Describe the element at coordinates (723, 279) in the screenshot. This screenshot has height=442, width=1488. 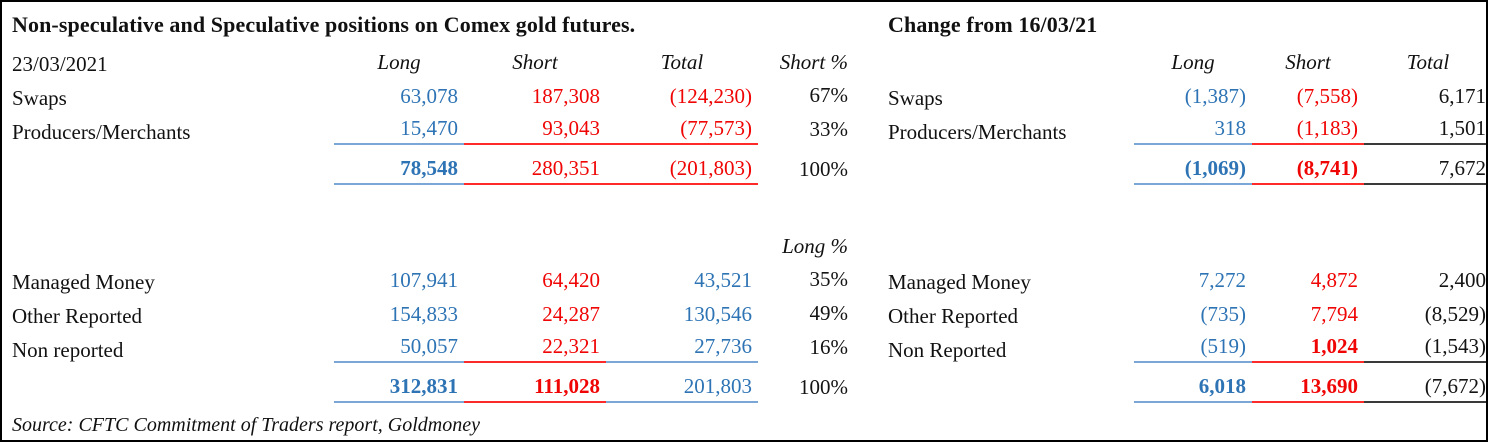
I see `cell-total: 43,521` at that location.